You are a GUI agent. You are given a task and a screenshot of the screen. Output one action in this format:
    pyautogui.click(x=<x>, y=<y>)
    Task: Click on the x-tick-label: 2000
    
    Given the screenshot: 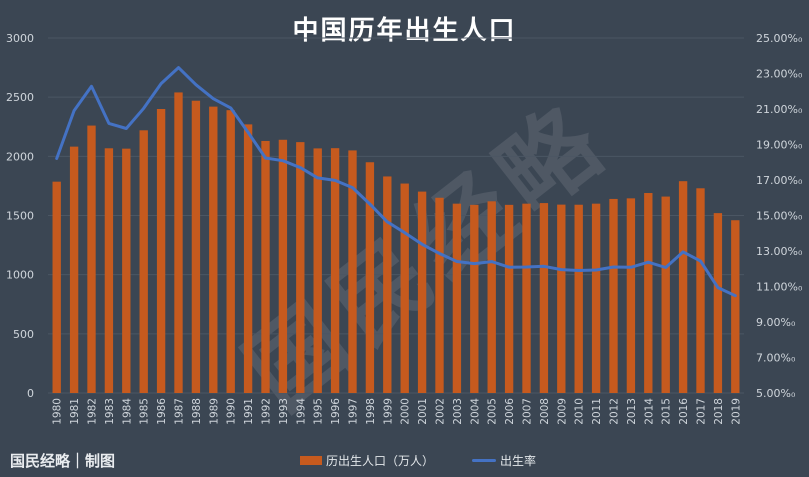 What is the action you would take?
    pyautogui.click(x=406, y=411)
    